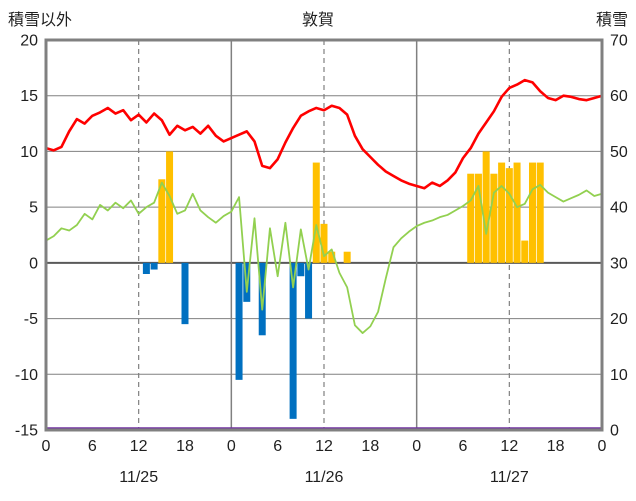 This screenshot has height=501, width=636. Describe the element at coordinates (619, 375) in the screenshot. I see `right-tick-label: 10` at that location.